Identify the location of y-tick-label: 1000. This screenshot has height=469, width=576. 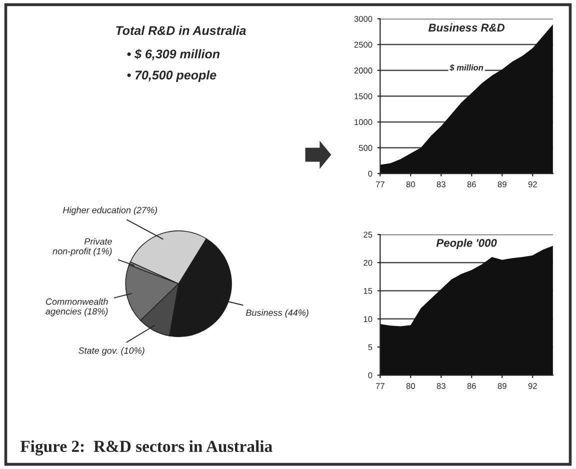
(363, 122).